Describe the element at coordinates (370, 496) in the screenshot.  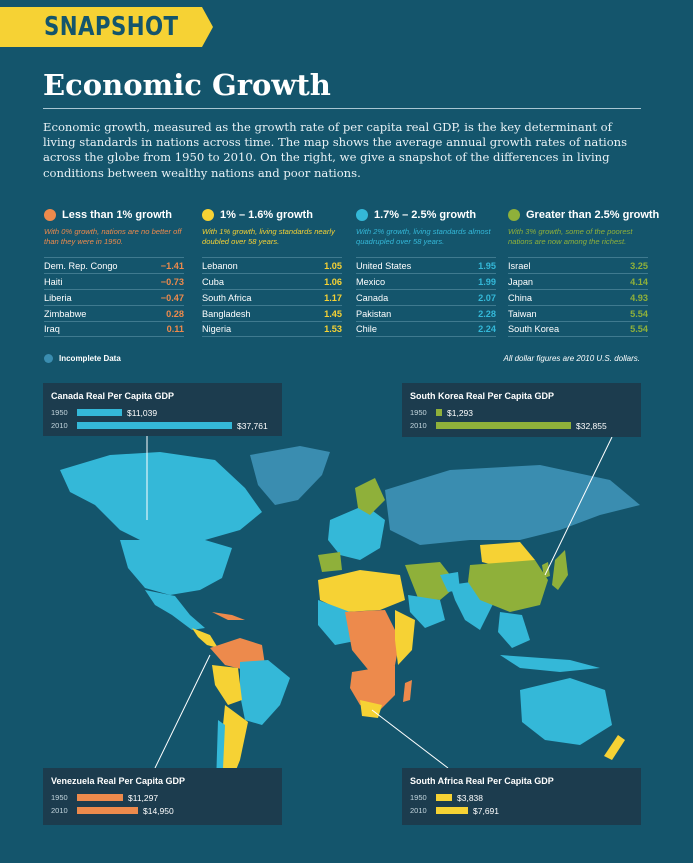
I see `map-scandinavia` at that location.